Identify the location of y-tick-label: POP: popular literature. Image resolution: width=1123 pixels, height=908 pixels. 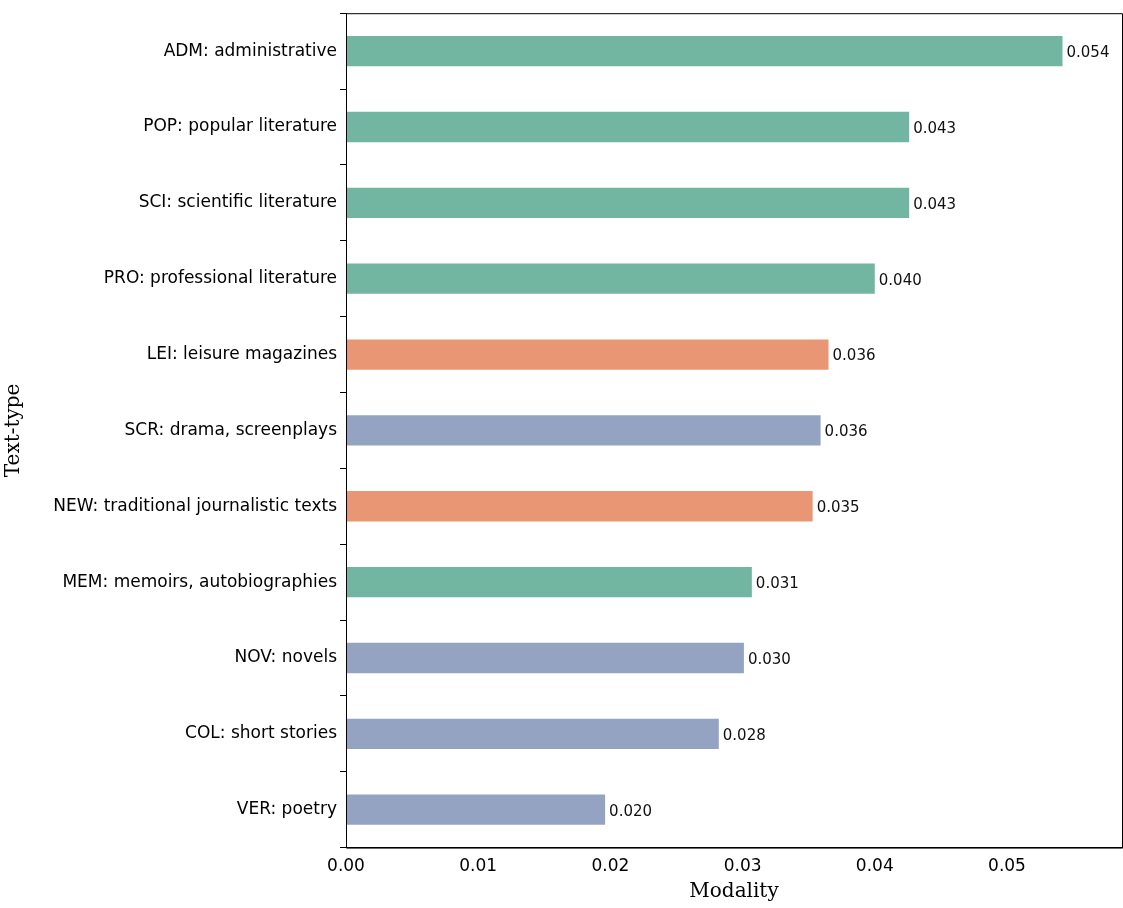
(240, 125).